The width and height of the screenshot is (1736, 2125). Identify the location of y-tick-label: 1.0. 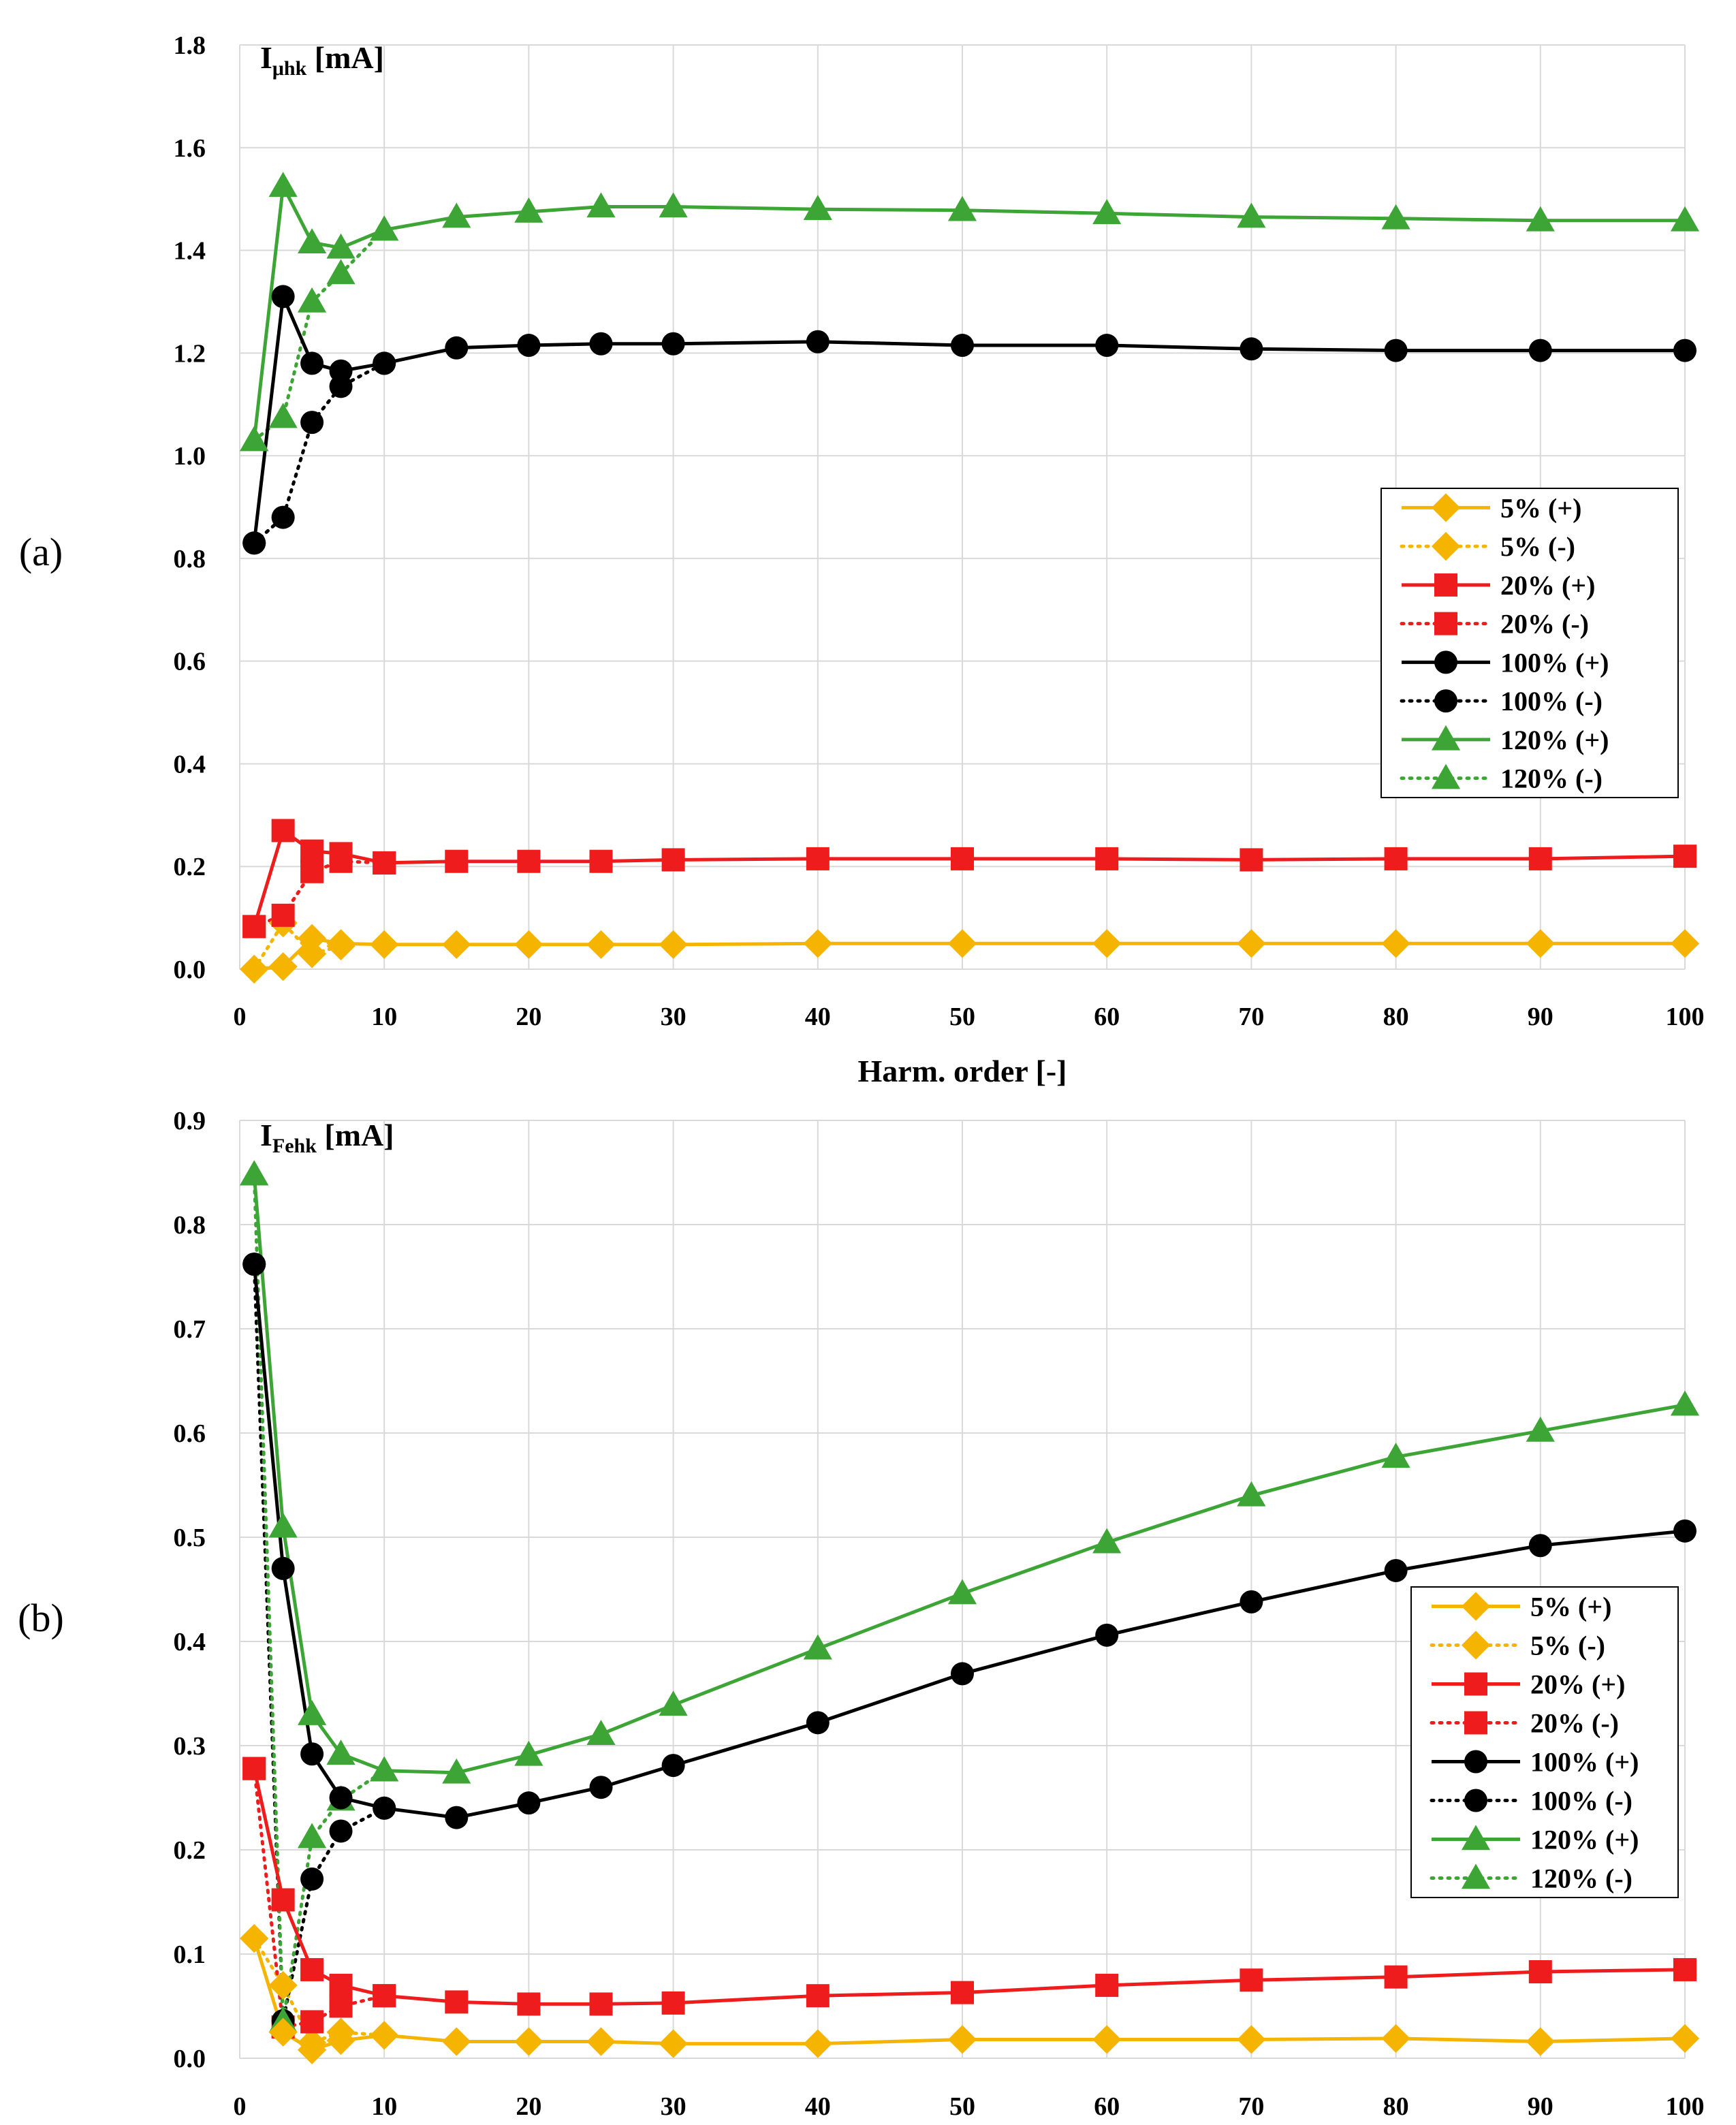
(190, 456).